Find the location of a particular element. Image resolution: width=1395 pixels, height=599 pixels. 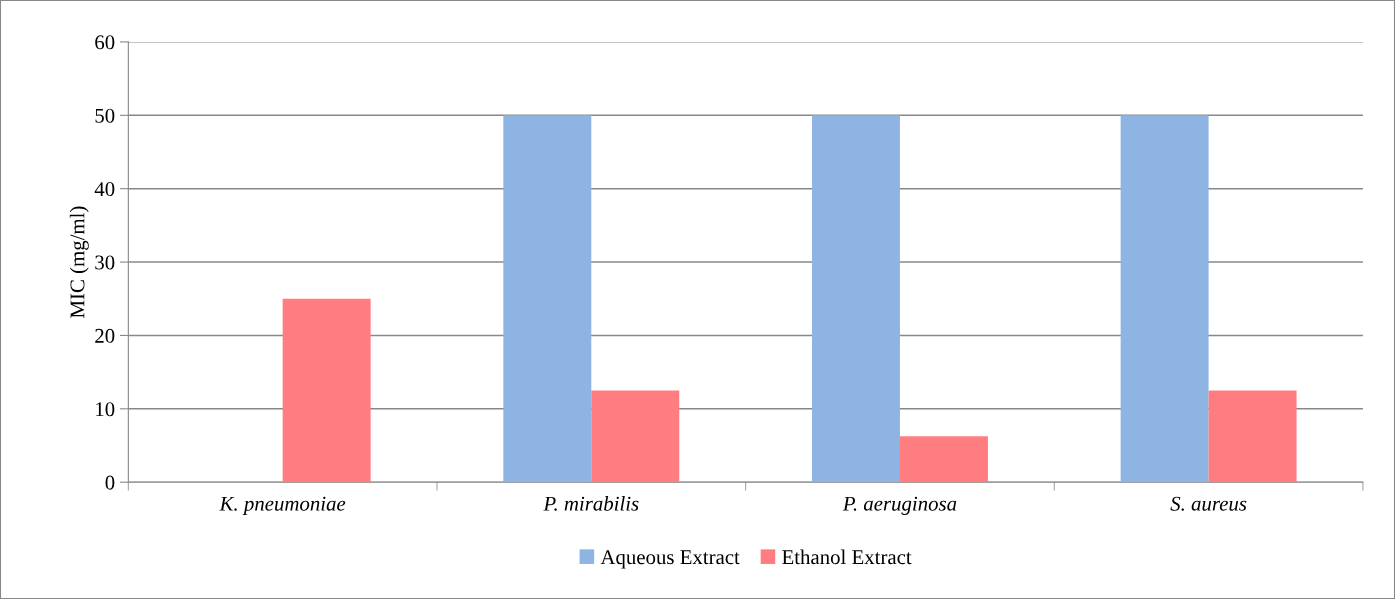

legend-label: Aqueous Extract is located at coordinates (670, 559).